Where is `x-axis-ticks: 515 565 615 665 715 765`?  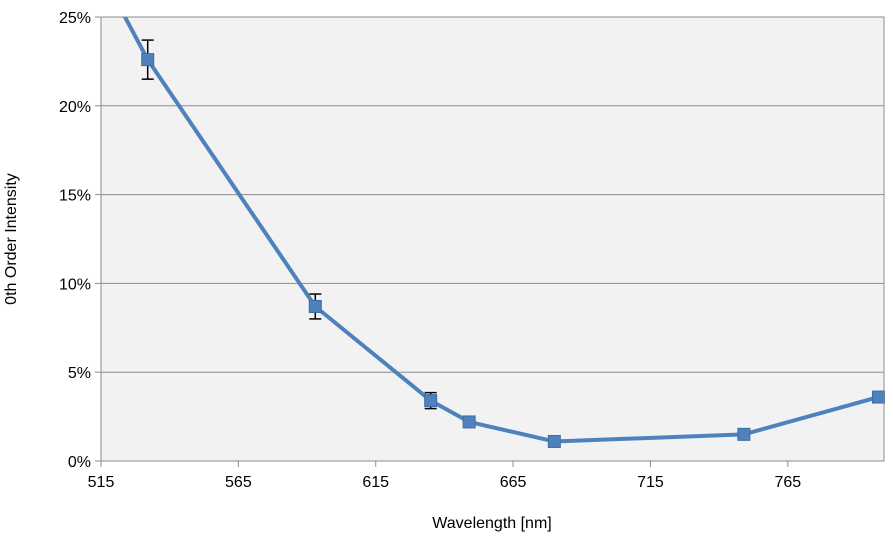
x-axis-ticks: 515 565 615 665 715 765 is located at coordinates (444, 476).